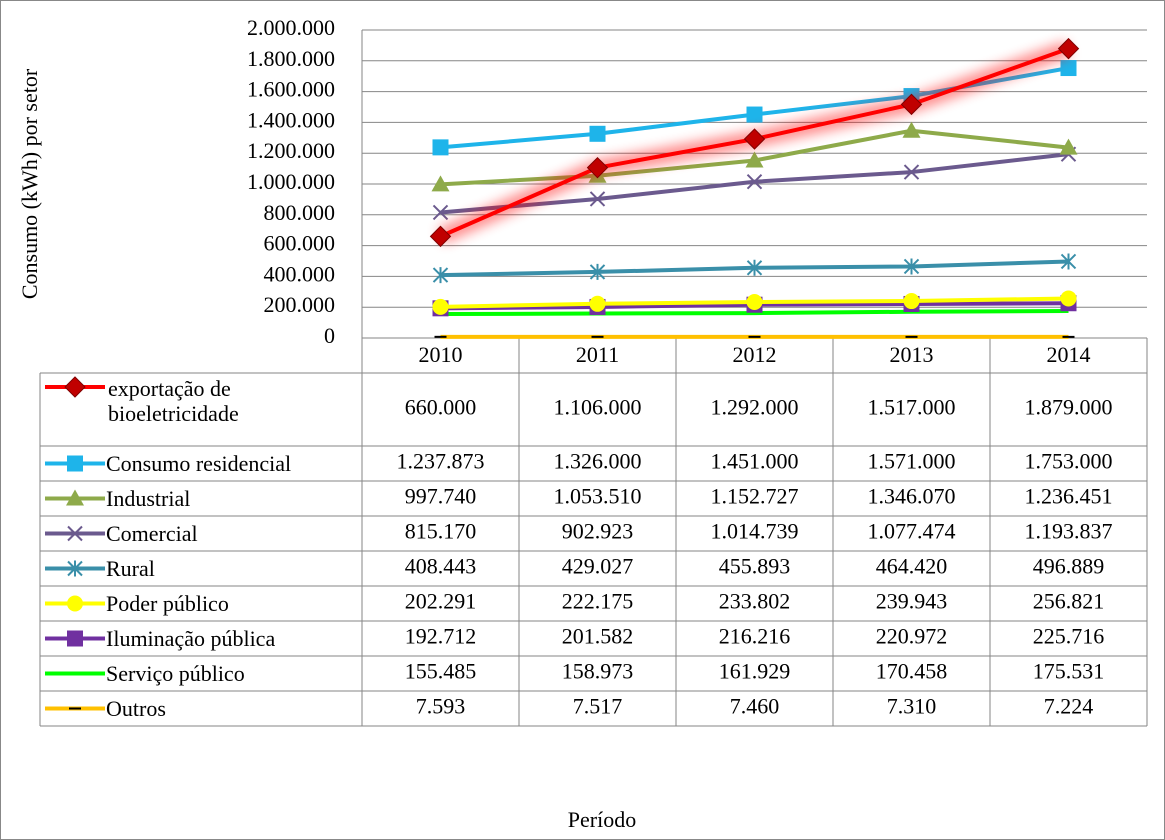  What do you see at coordinates (291, 89) in the screenshot?
I see `y-tick-label: 1.600.000` at bounding box center [291, 89].